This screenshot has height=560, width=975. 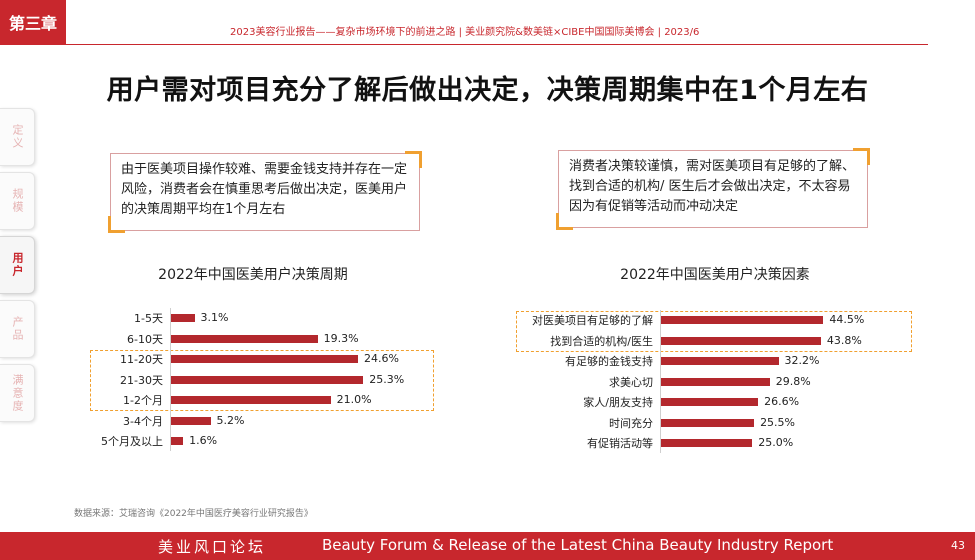 What do you see at coordinates (193, 514) in the screenshot?
I see `data-source: 数据来源：艾瑞咨询《2022年中国医疗美容行业研究报告》` at bounding box center [193, 514].